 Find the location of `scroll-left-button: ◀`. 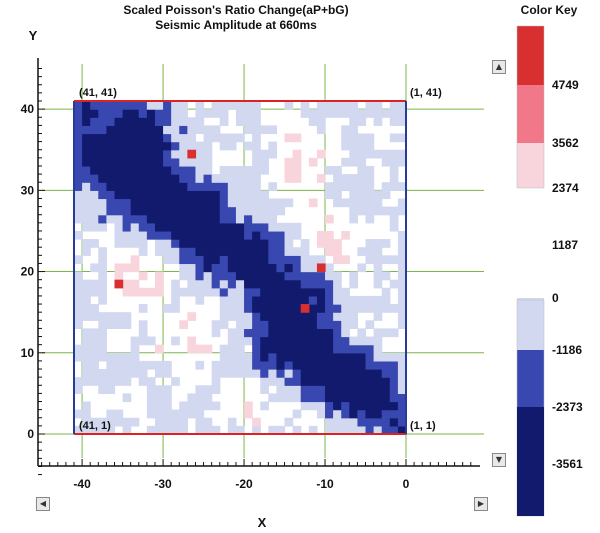

scroll-left-button: ◀ is located at coordinates (43, 504).